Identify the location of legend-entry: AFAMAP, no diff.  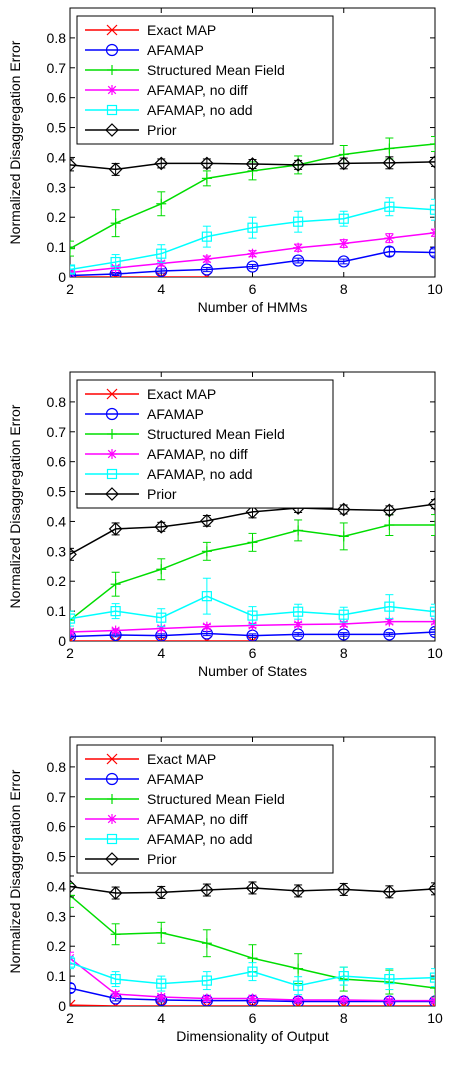
(166, 454).